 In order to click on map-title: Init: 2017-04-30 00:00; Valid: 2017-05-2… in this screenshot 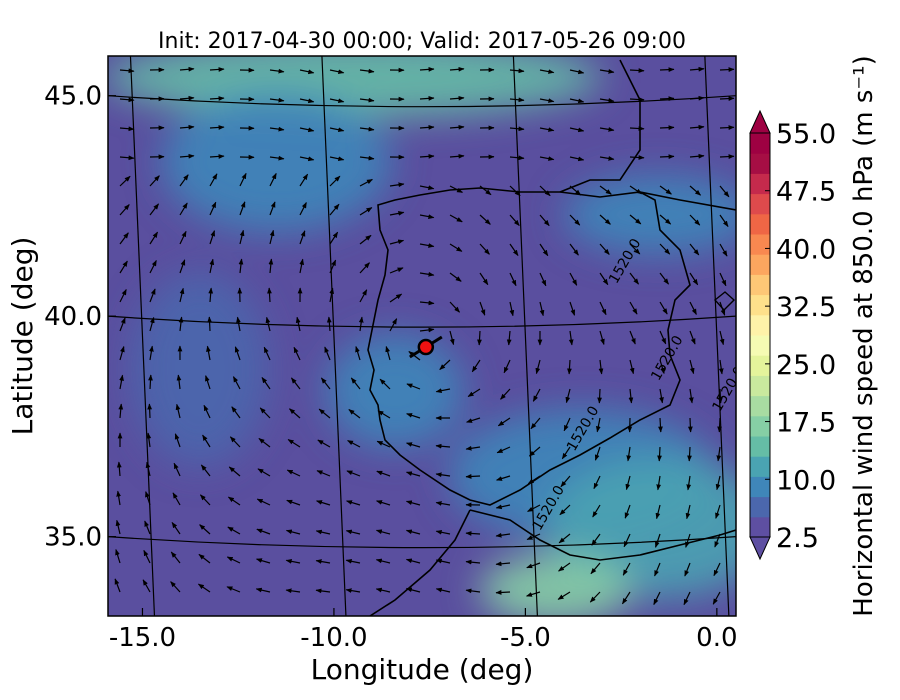, I will do `click(422, 41)`.